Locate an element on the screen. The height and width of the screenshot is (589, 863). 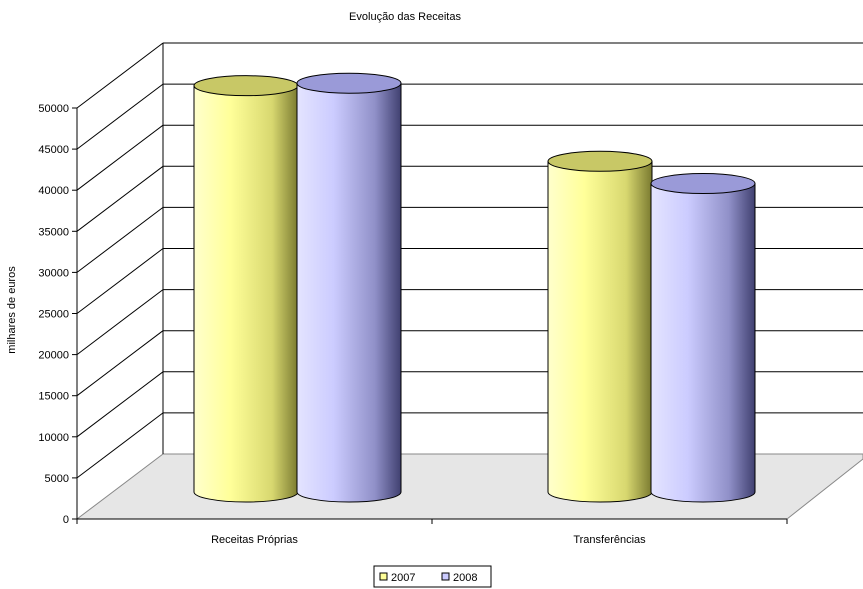
legend-label-2008: 2008 is located at coordinates (465, 578).